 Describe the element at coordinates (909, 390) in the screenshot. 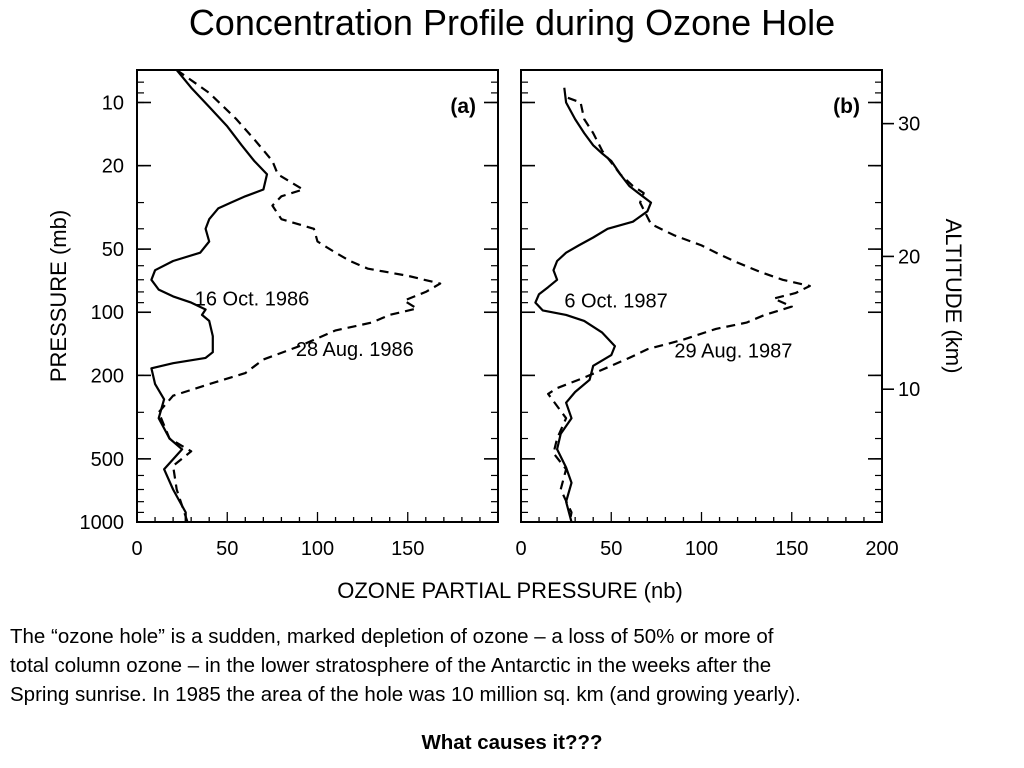

I see `y2-tick-label: 10` at that location.